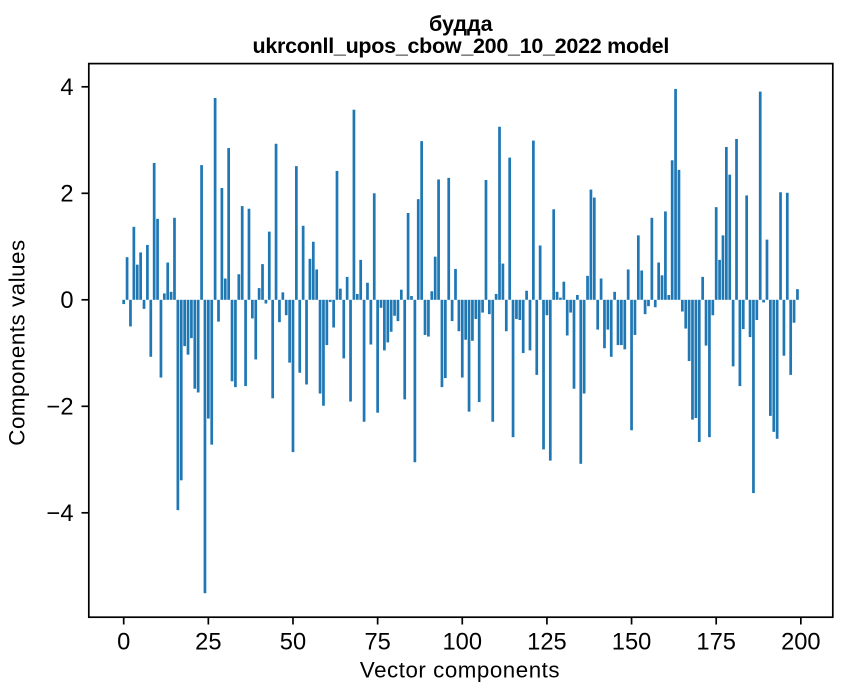  What do you see at coordinates (716, 642) in the screenshot?
I see `svg-text: 175` at bounding box center [716, 642].